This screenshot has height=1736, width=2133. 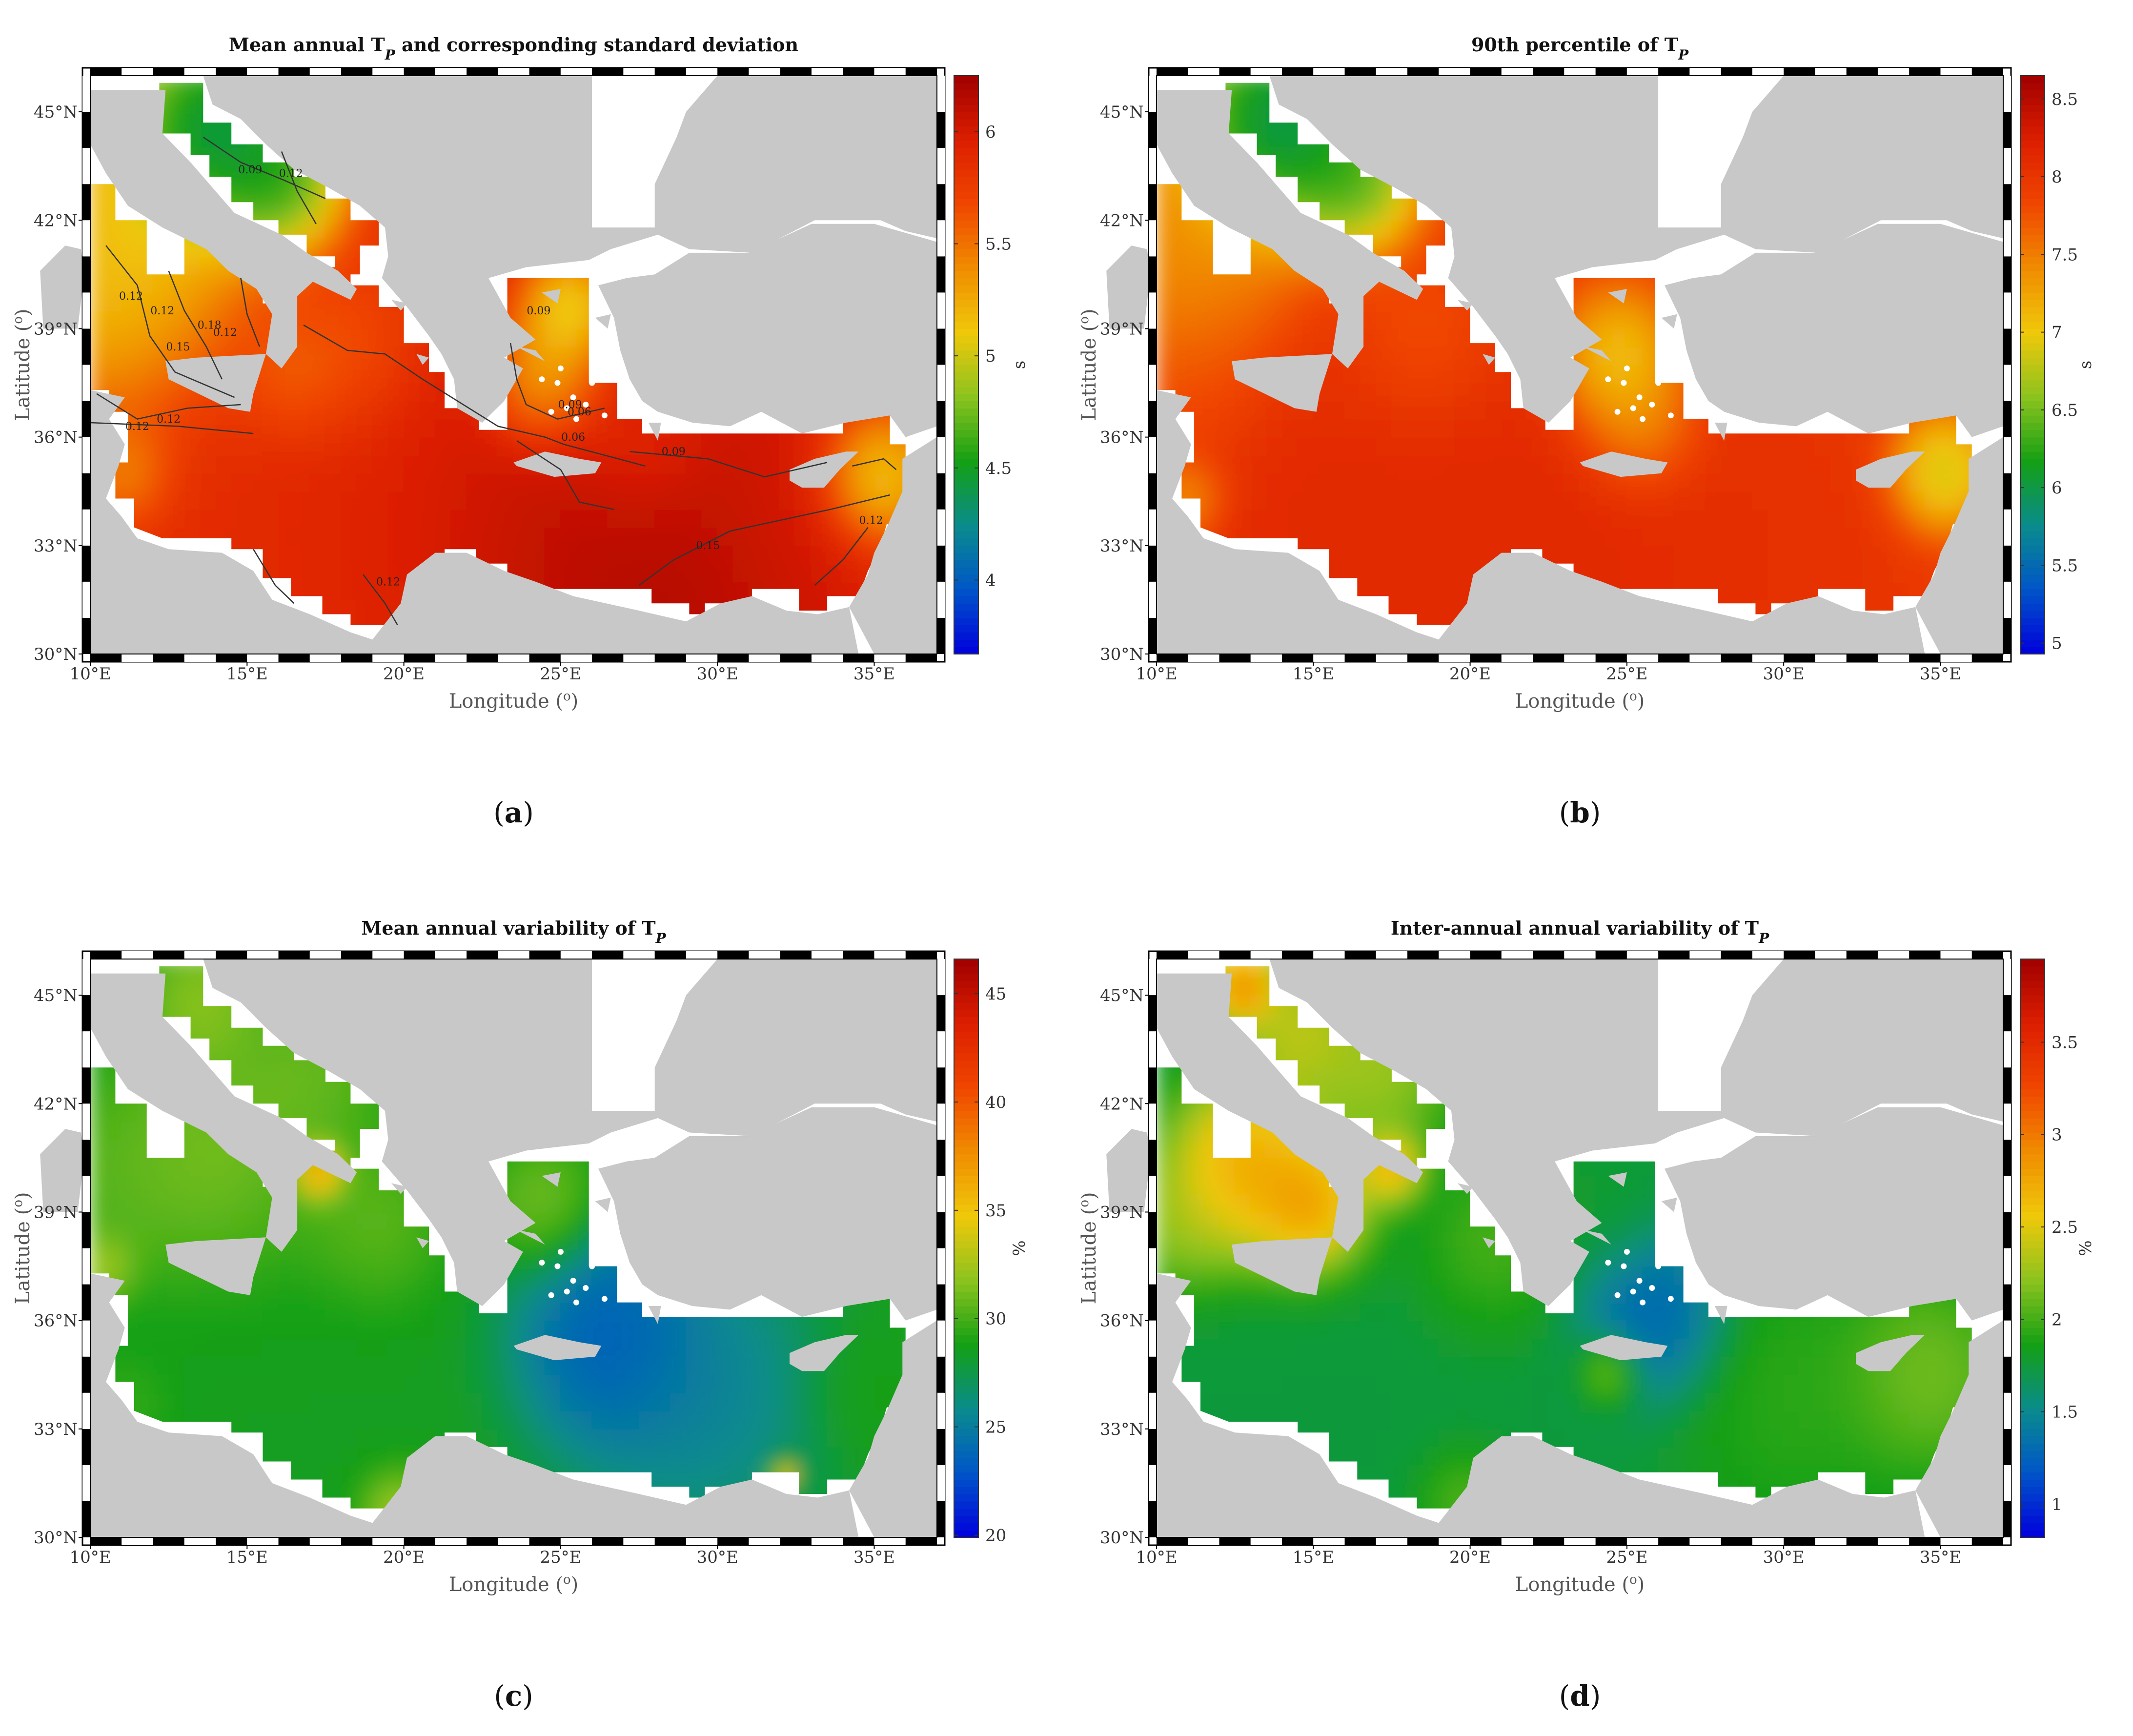 What do you see at coordinates (404, 674) in the screenshot?
I see `lon-tick-label: 20°E` at bounding box center [404, 674].